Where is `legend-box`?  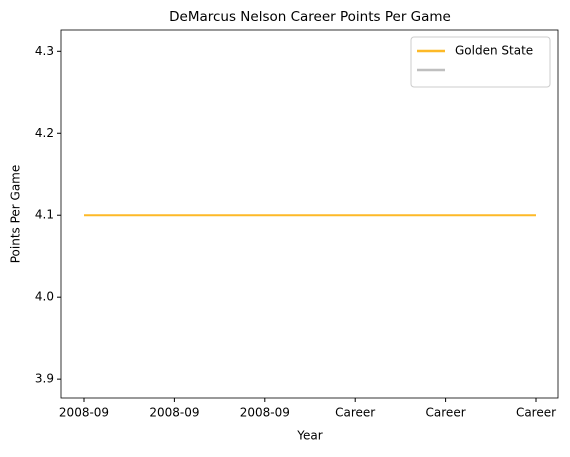
legend-box is located at coordinates (480, 62).